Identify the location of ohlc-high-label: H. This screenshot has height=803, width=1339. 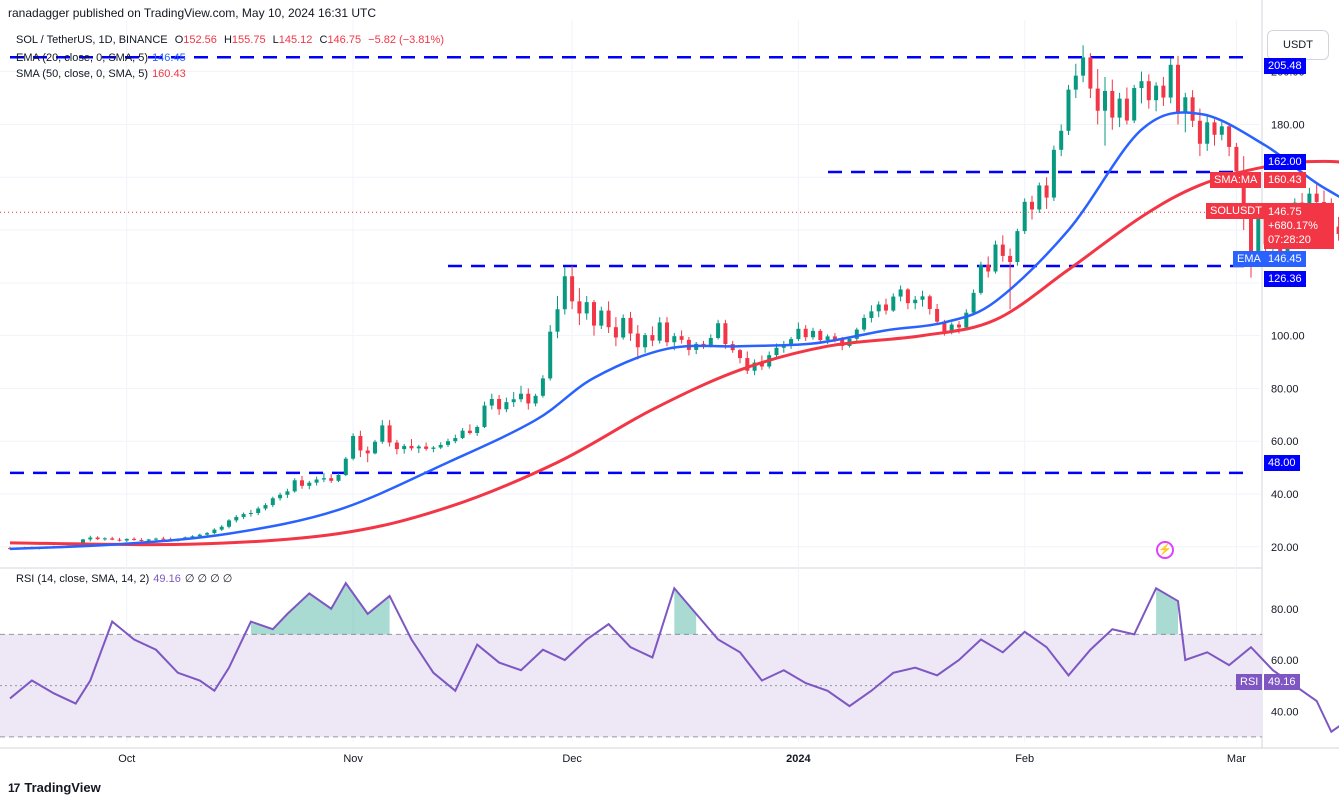
(227, 40).